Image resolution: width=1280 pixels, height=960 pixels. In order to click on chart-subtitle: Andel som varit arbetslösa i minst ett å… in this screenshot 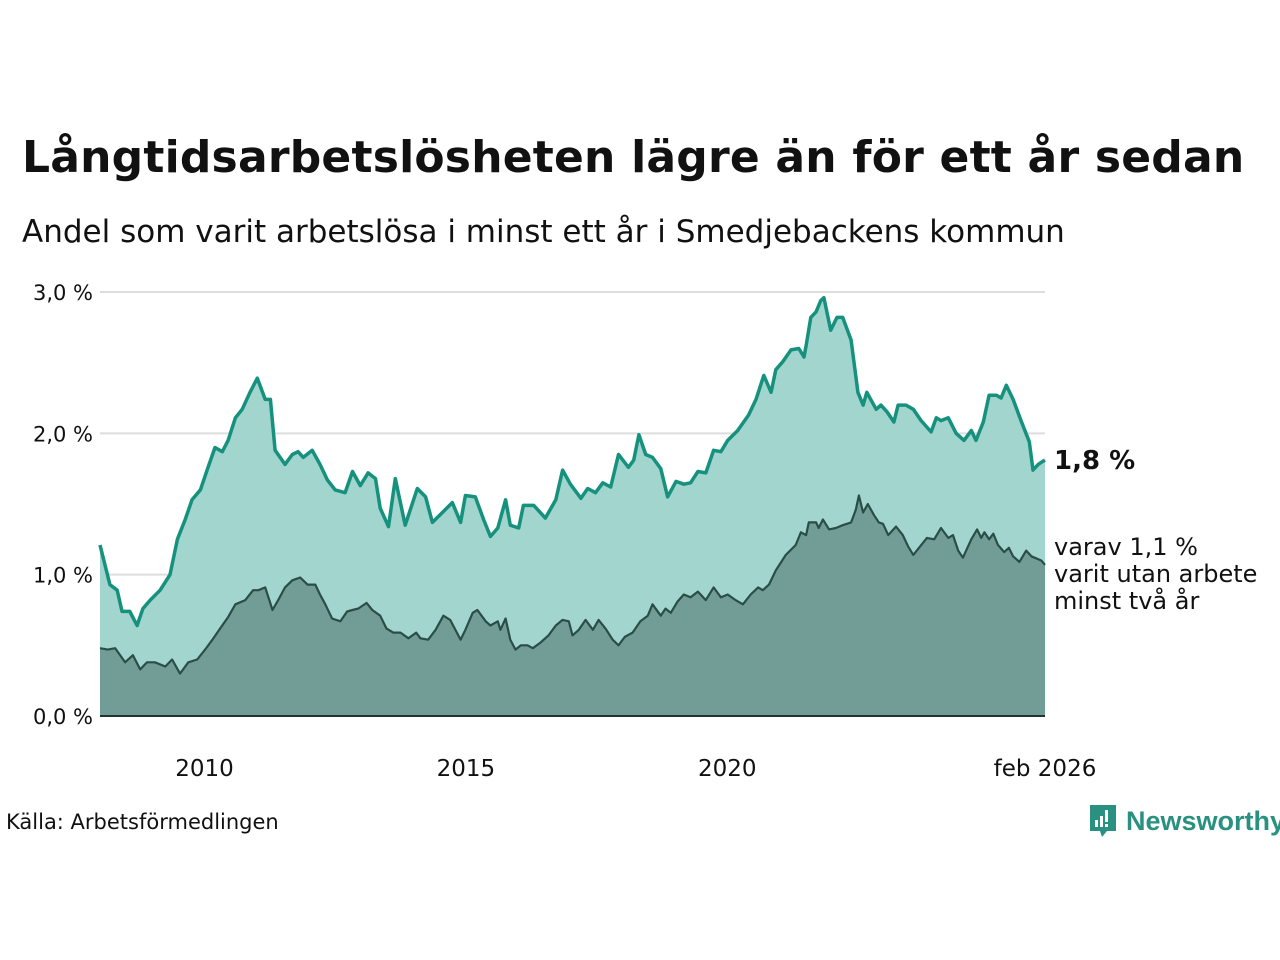, I will do `click(543, 232)`.